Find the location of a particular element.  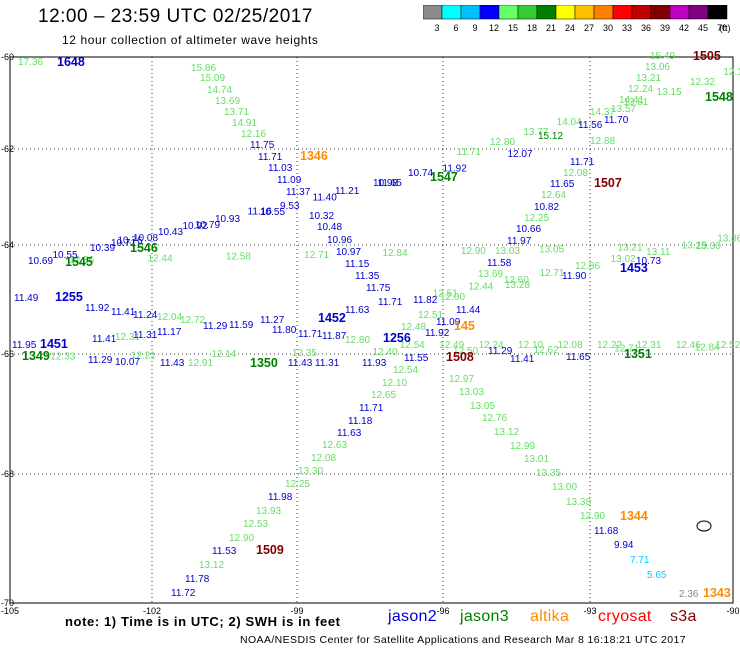

swh-value: 12.08 is located at coordinates (575, 173).